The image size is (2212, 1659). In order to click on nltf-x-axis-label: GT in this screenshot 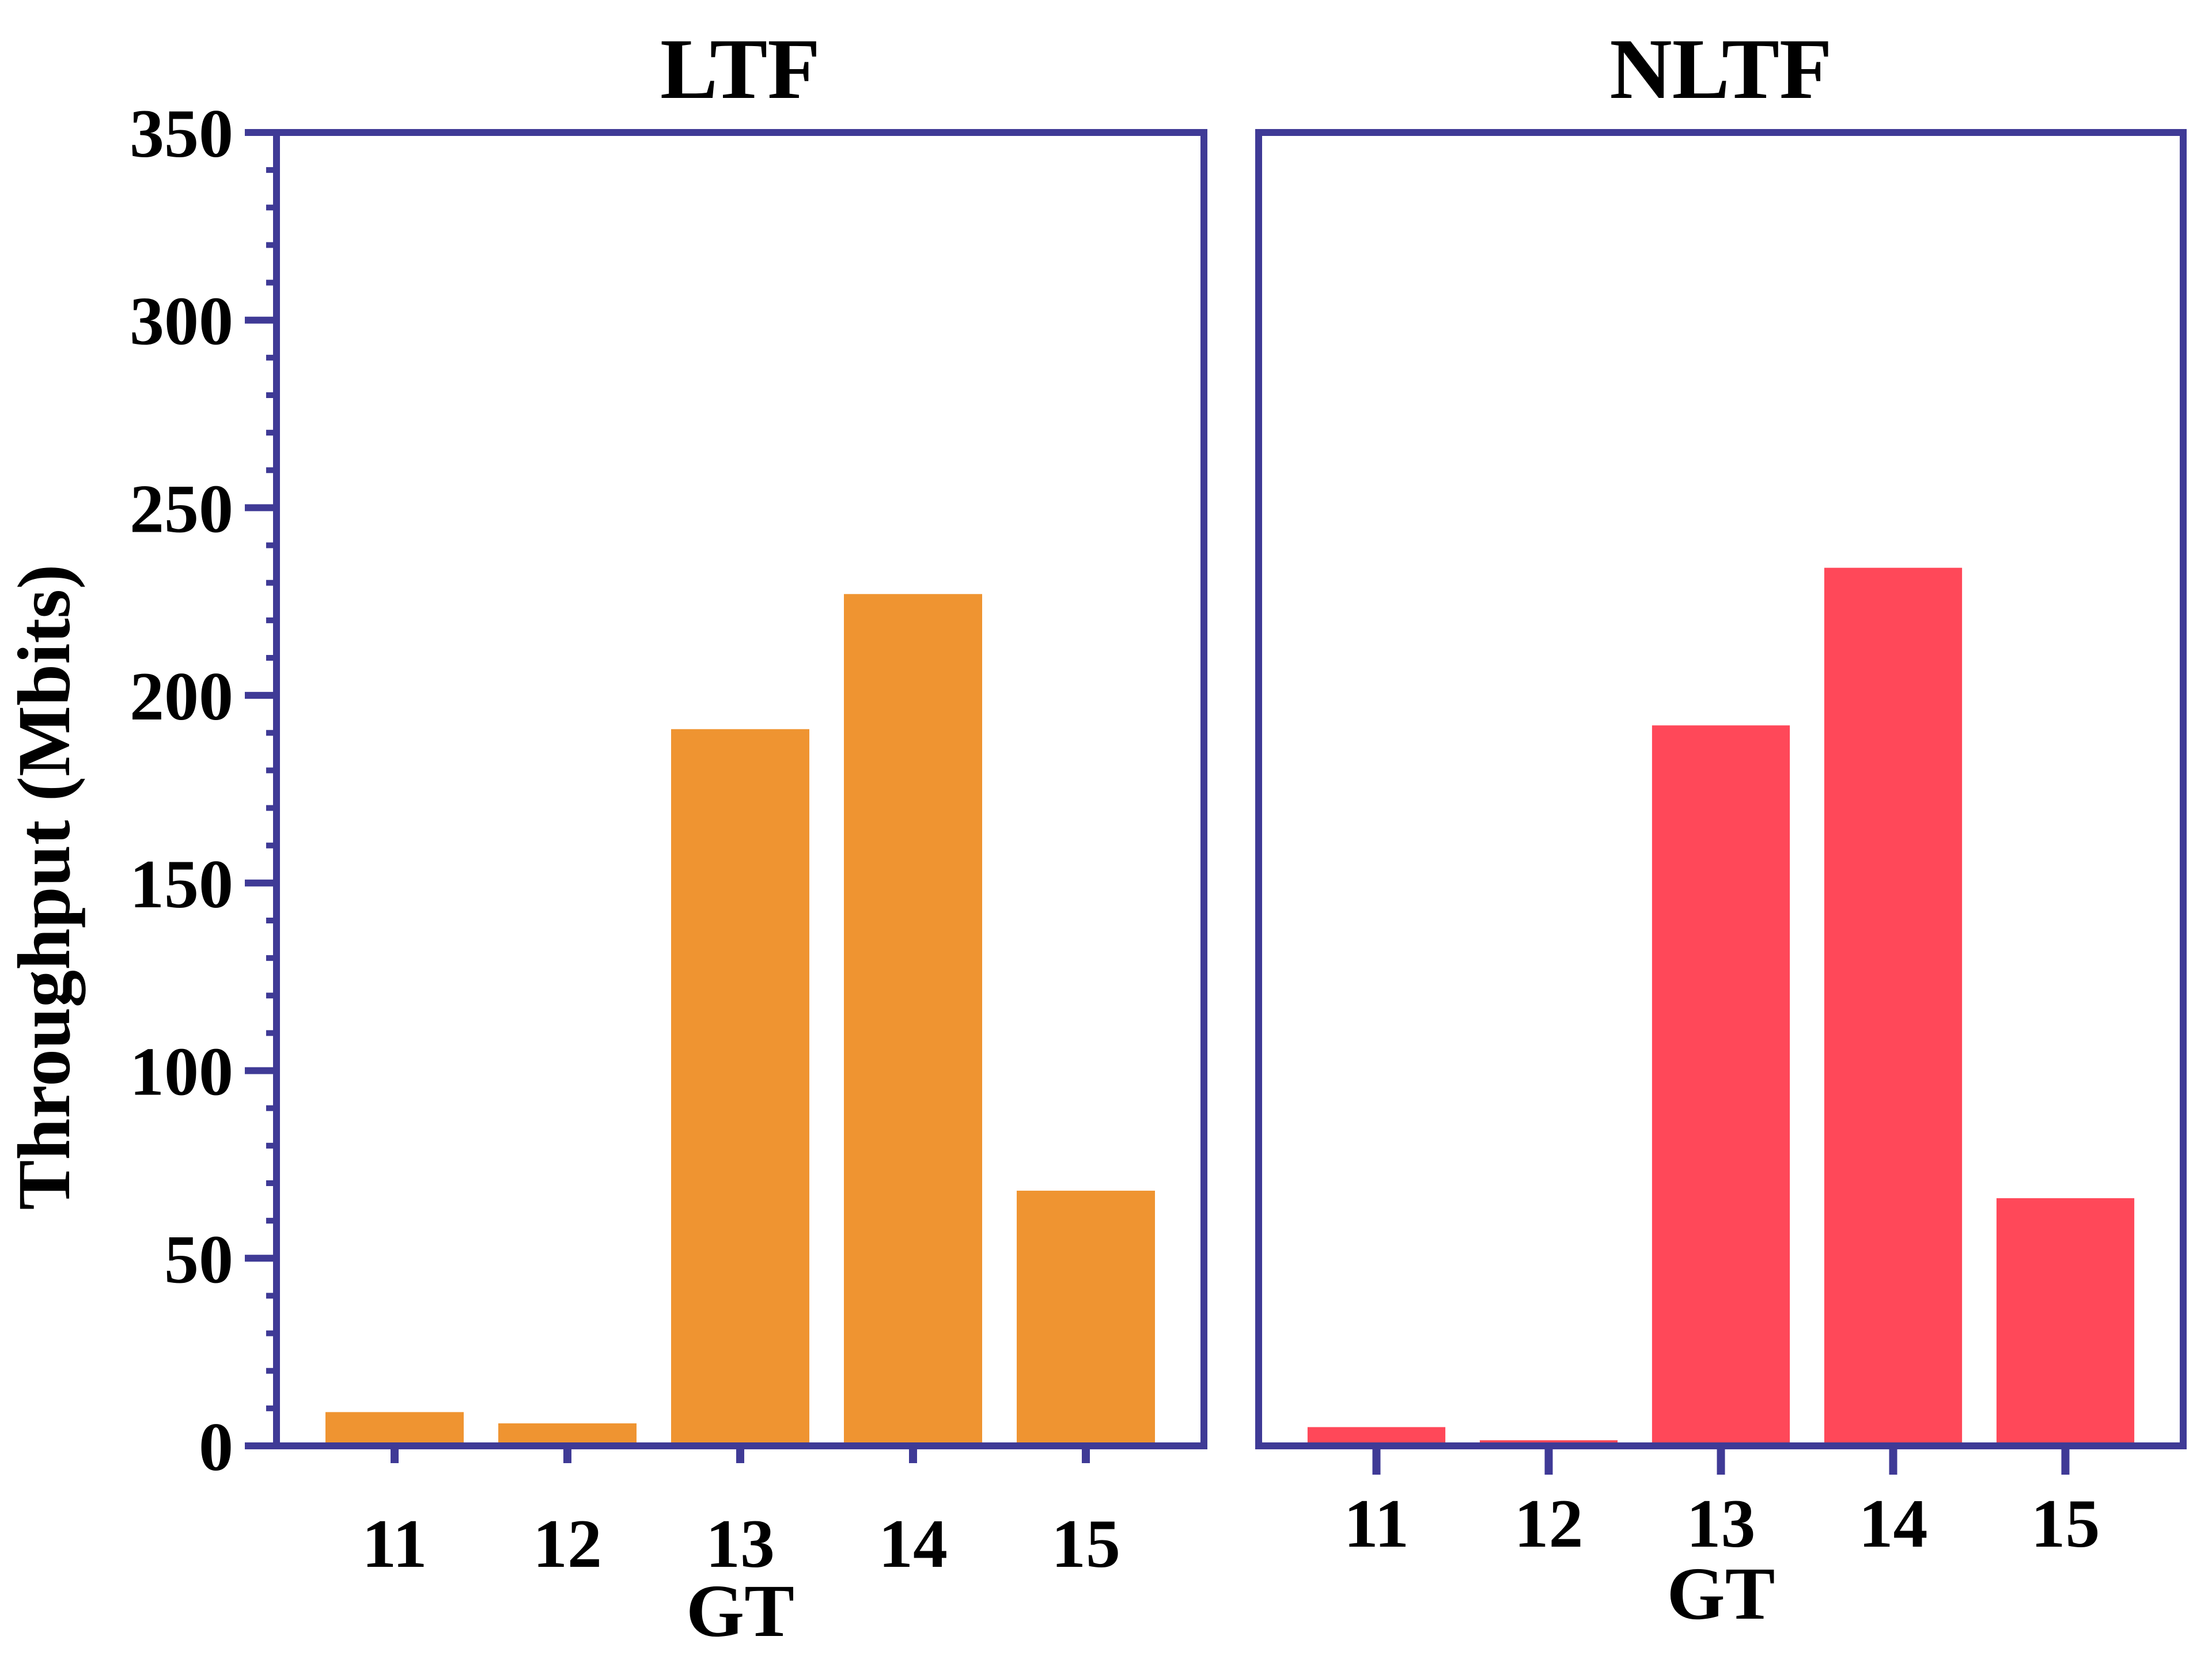, I will do `click(1721, 1593)`.